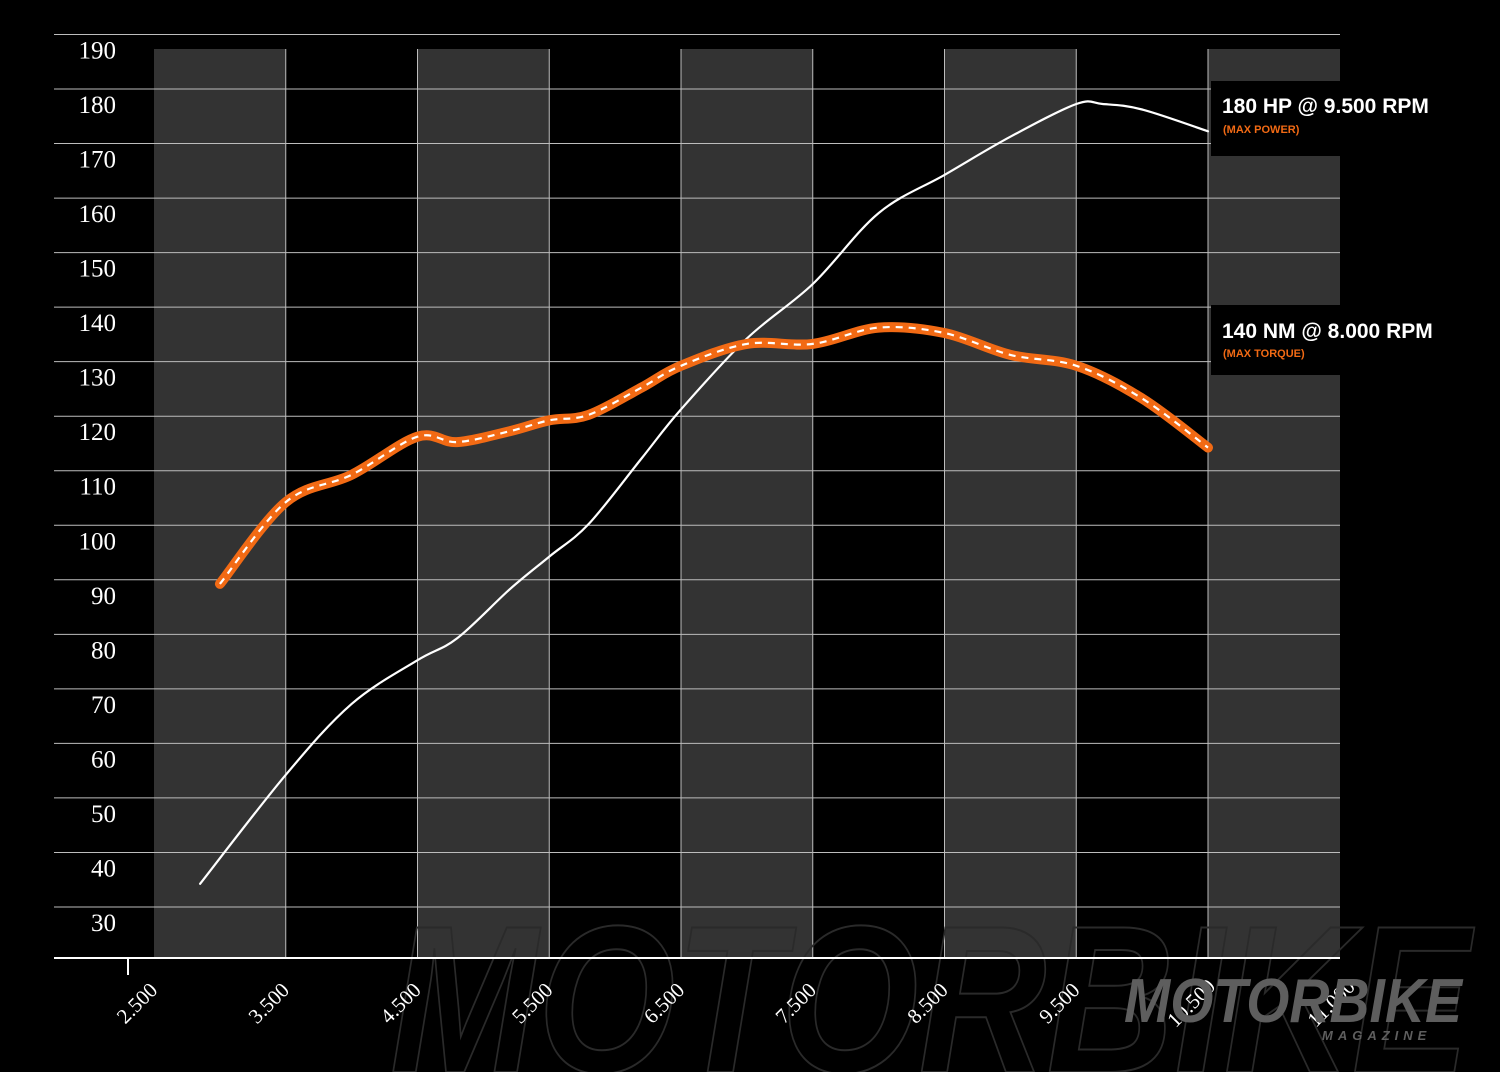  Describe the element at coordinates (103, 923) in the screenshot. I see `y-tick-label: 30` at that location.